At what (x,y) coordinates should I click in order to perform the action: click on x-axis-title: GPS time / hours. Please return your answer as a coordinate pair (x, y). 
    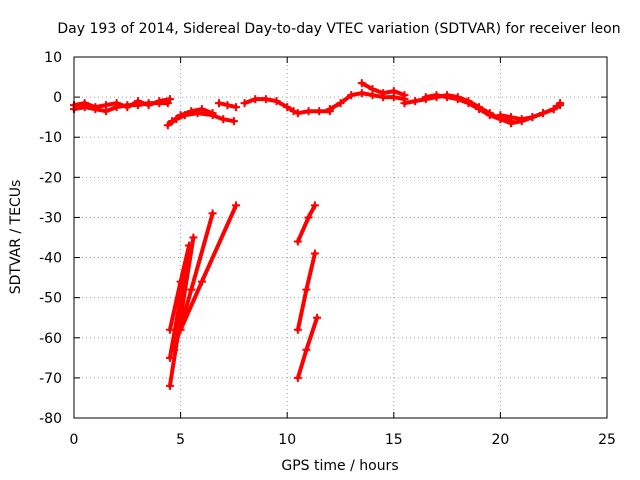
    Looking at the image, I should click on (339, 466).